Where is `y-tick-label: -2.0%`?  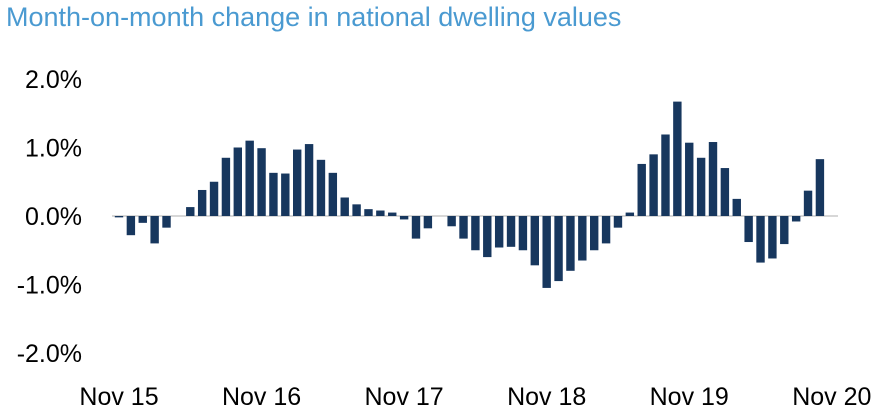
y-tick-label: -2.0% is located at coordinates (49, 354).